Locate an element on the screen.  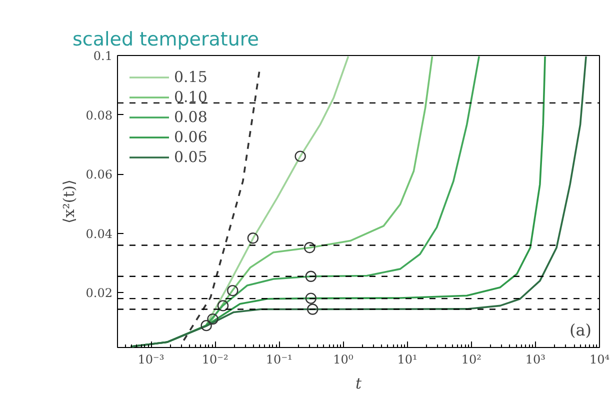
x-tick-label: 10⁴ is located at coordinates (599, 359).